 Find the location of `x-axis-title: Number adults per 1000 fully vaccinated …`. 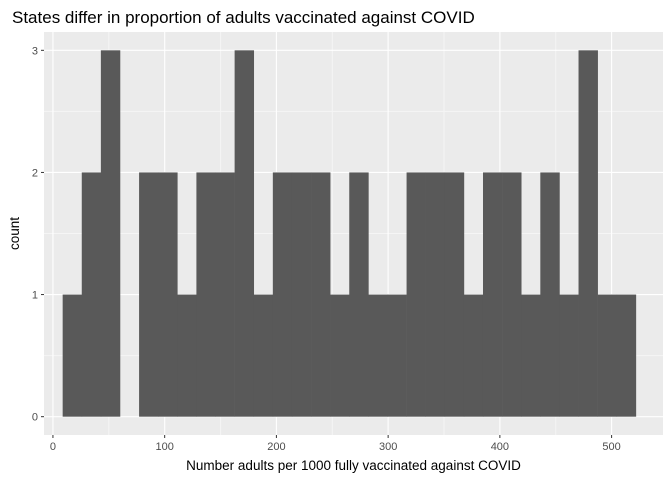

x-axis-title: Number adults per 1000 fully vaccinated … is located at coordinates (353, 465).